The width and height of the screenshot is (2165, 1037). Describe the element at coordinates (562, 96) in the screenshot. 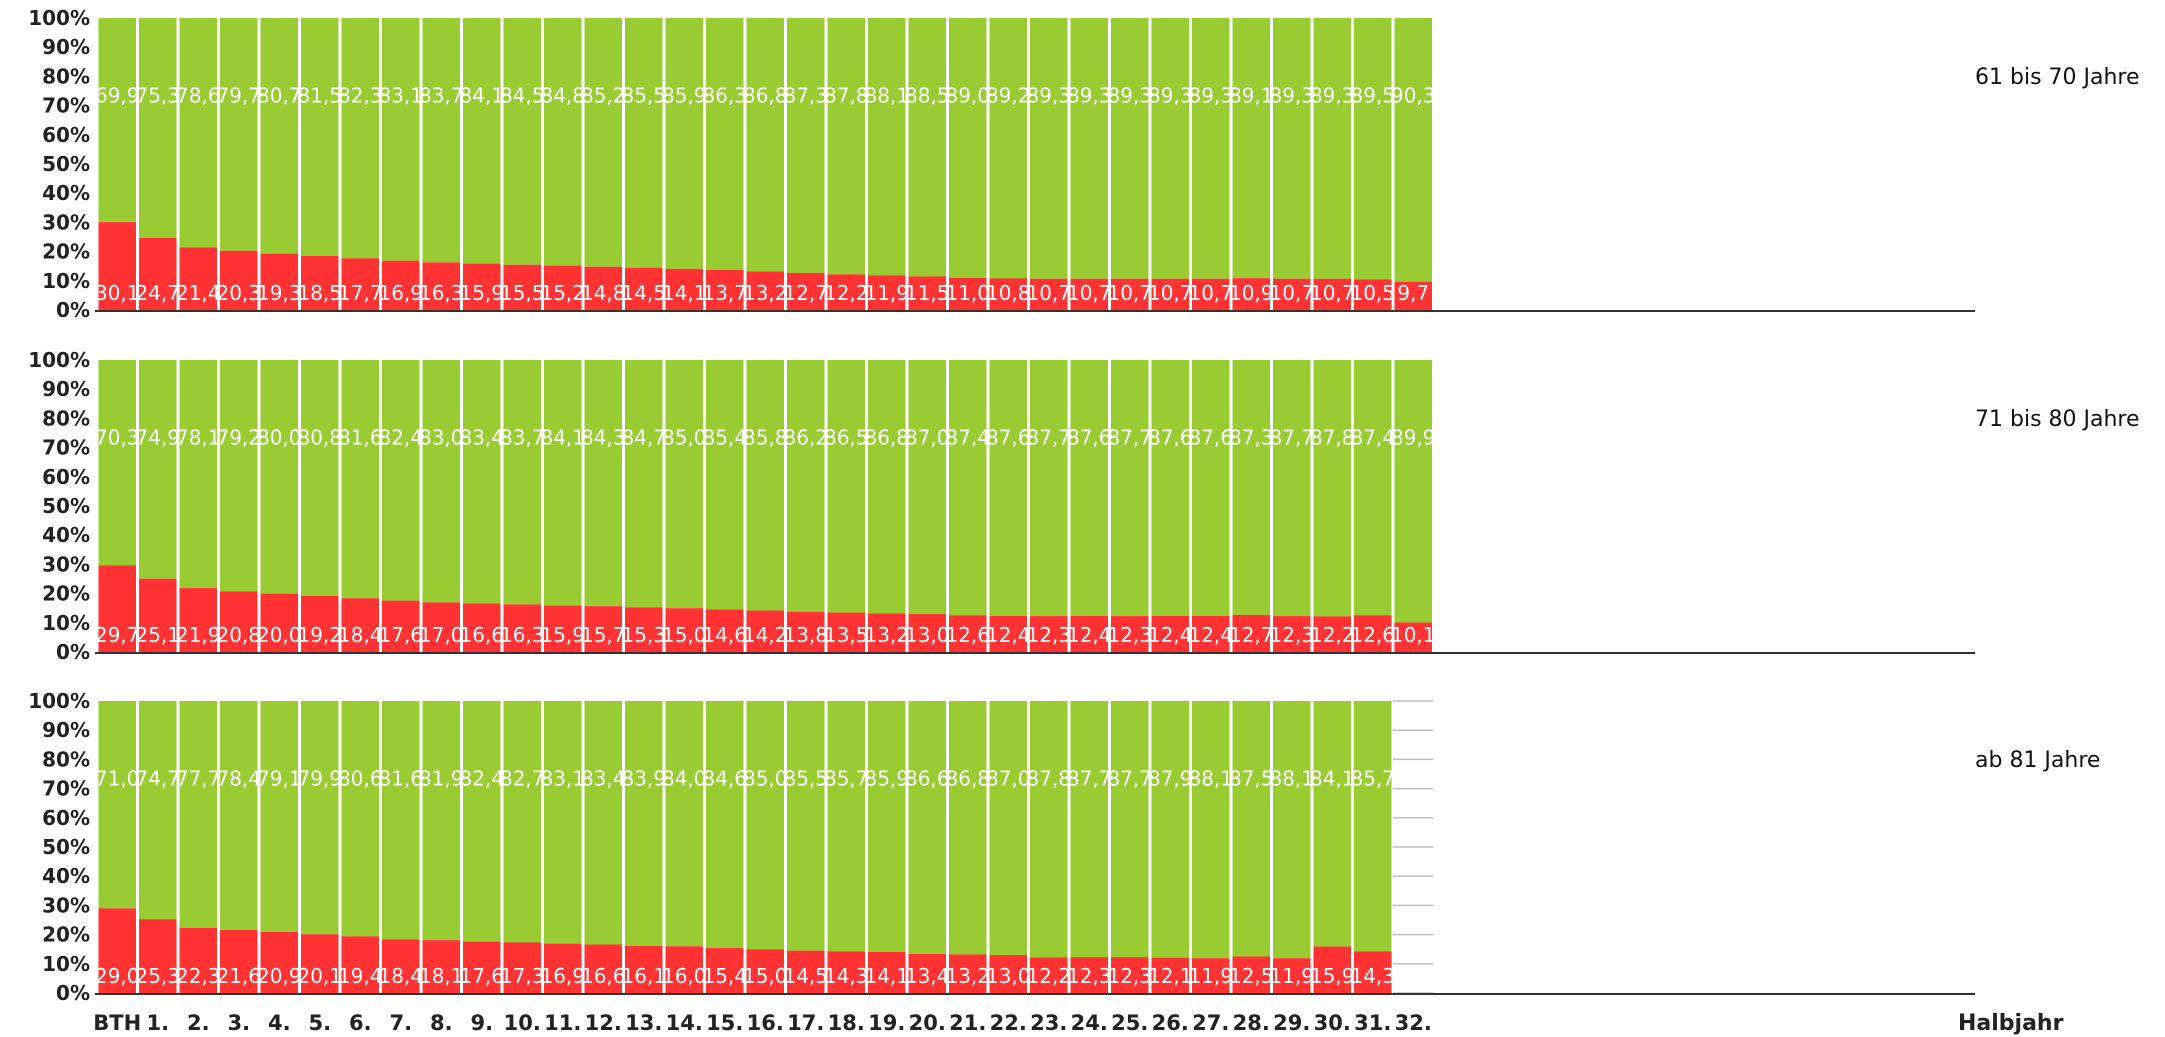

I see `data-label-green: 84,8` at that location.